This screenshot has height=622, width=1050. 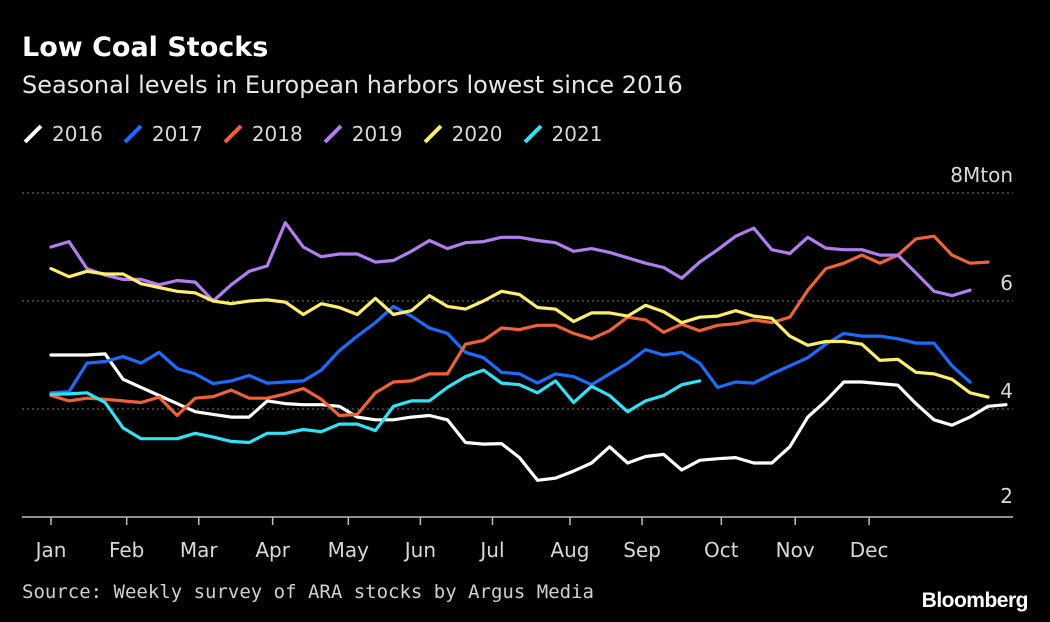 I want to click on legend: 2016 2017 2018 2019 2020 2021, so click(x=312, y=134).